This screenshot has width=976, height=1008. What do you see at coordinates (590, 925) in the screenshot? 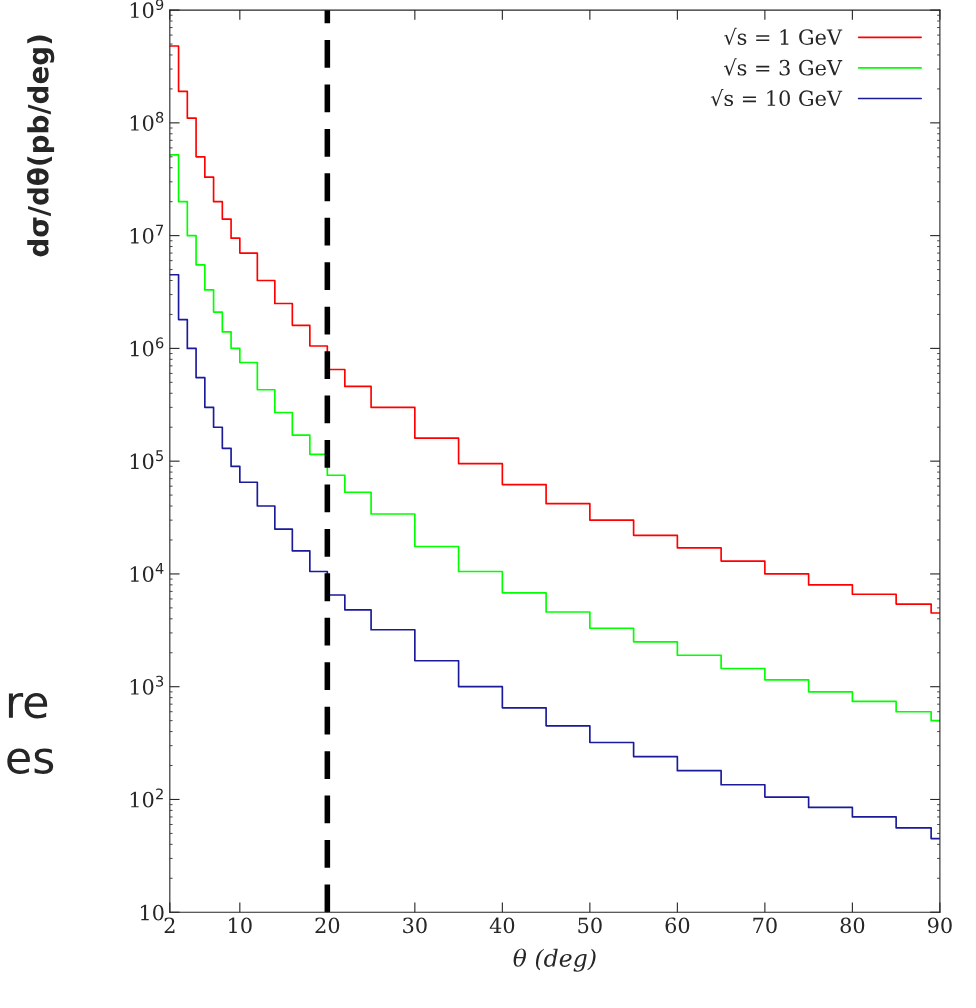
I see `x-tick-label: 50` at bounding box center [590, 925].